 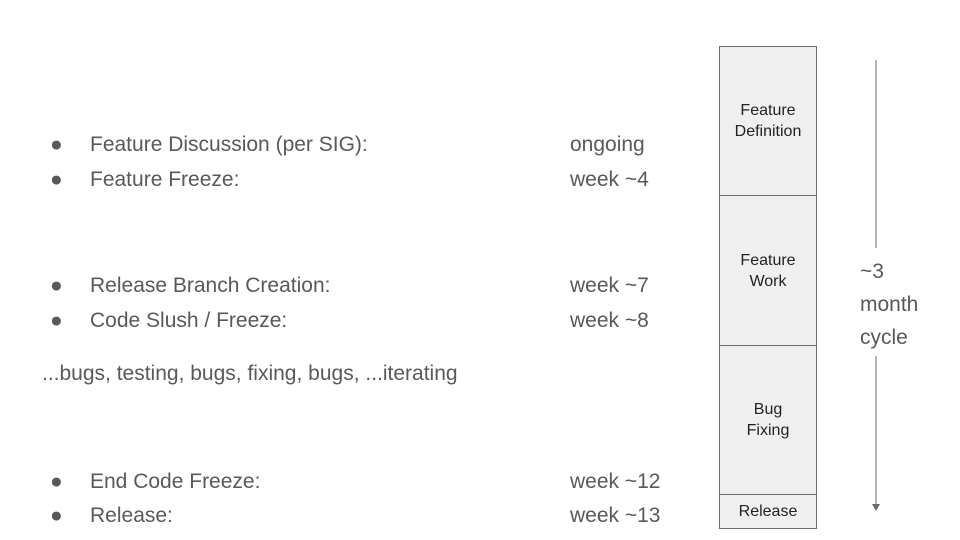 I want to click on cycle-line1: ~3, so click(x=872, y=271).